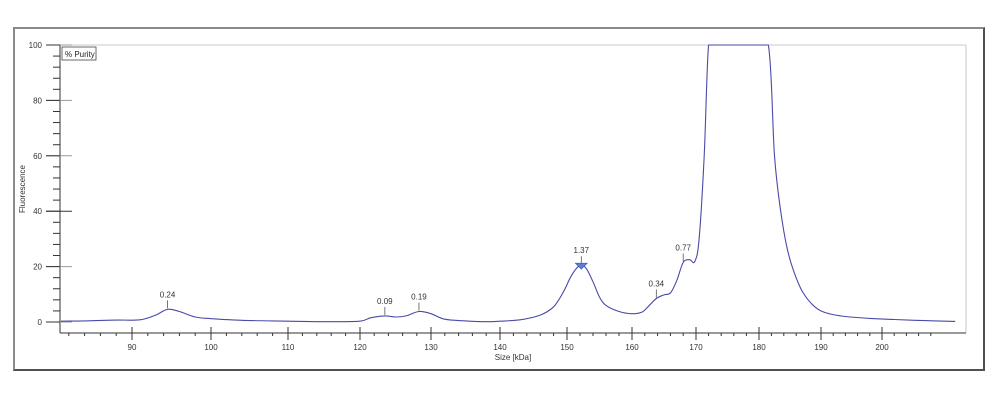  I want to click on x-tick-label: 170, so click(696, 347).